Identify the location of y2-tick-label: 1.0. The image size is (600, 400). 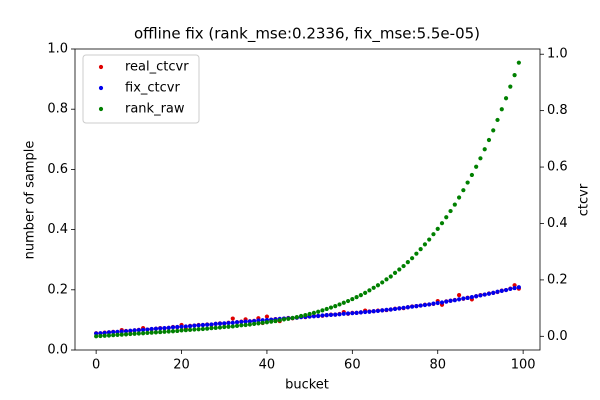
(557, 54).